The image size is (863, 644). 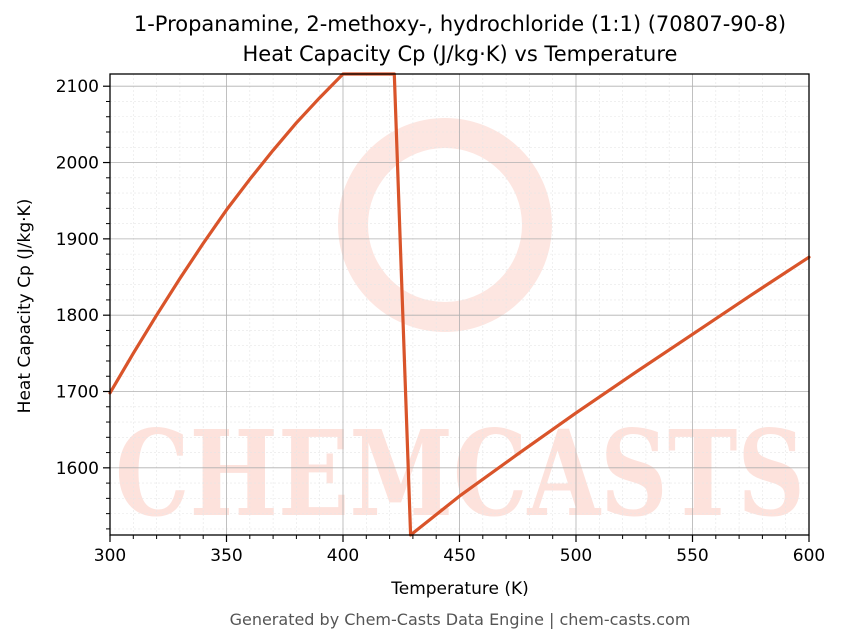 I want to click on y-tick-label: 1700, so click(x=77, y=393).